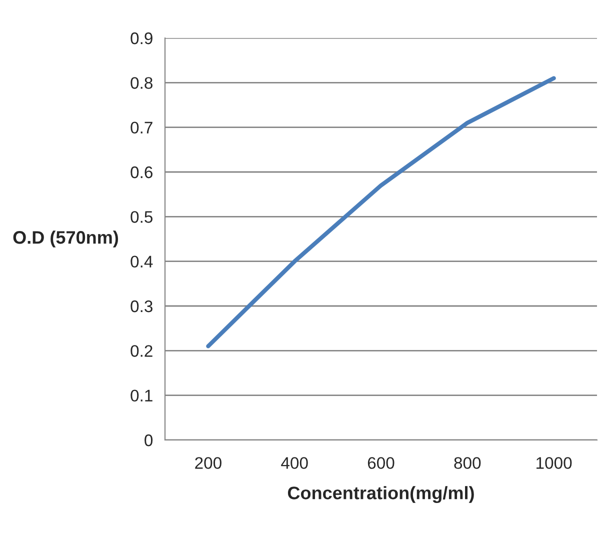 The height and width of the screenshot is (549, 601). I want to click on y-tick-label: 0.3, so click(141, 306).